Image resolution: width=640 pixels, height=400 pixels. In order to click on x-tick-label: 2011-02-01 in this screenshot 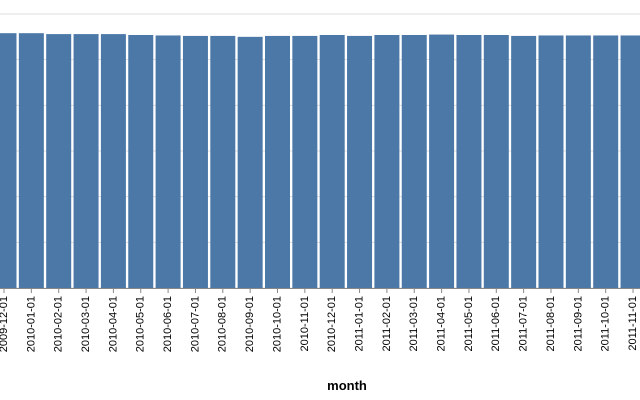, I will do `click(387, 323)`.